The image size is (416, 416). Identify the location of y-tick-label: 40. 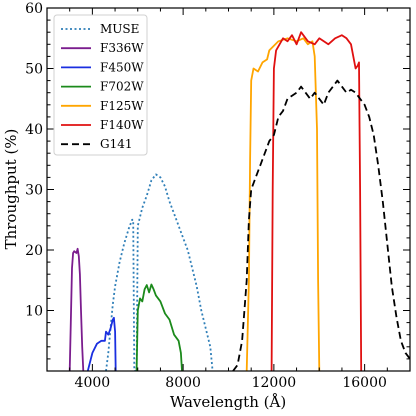
(34, 130).